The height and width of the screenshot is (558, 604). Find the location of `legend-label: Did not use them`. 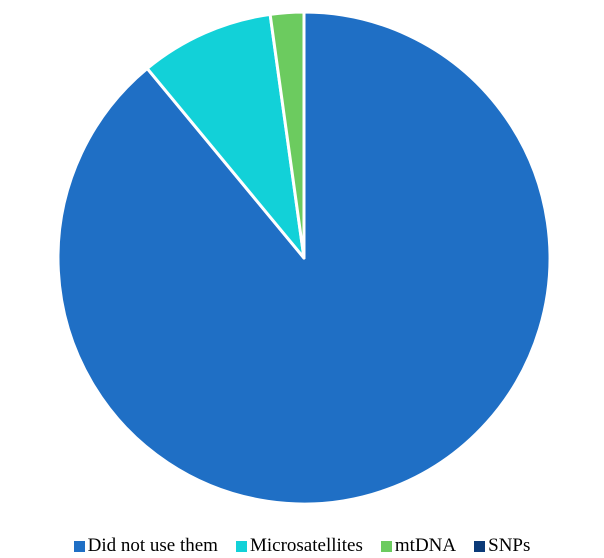

legend-label: Did not use them is located at coordinates (152, 545).